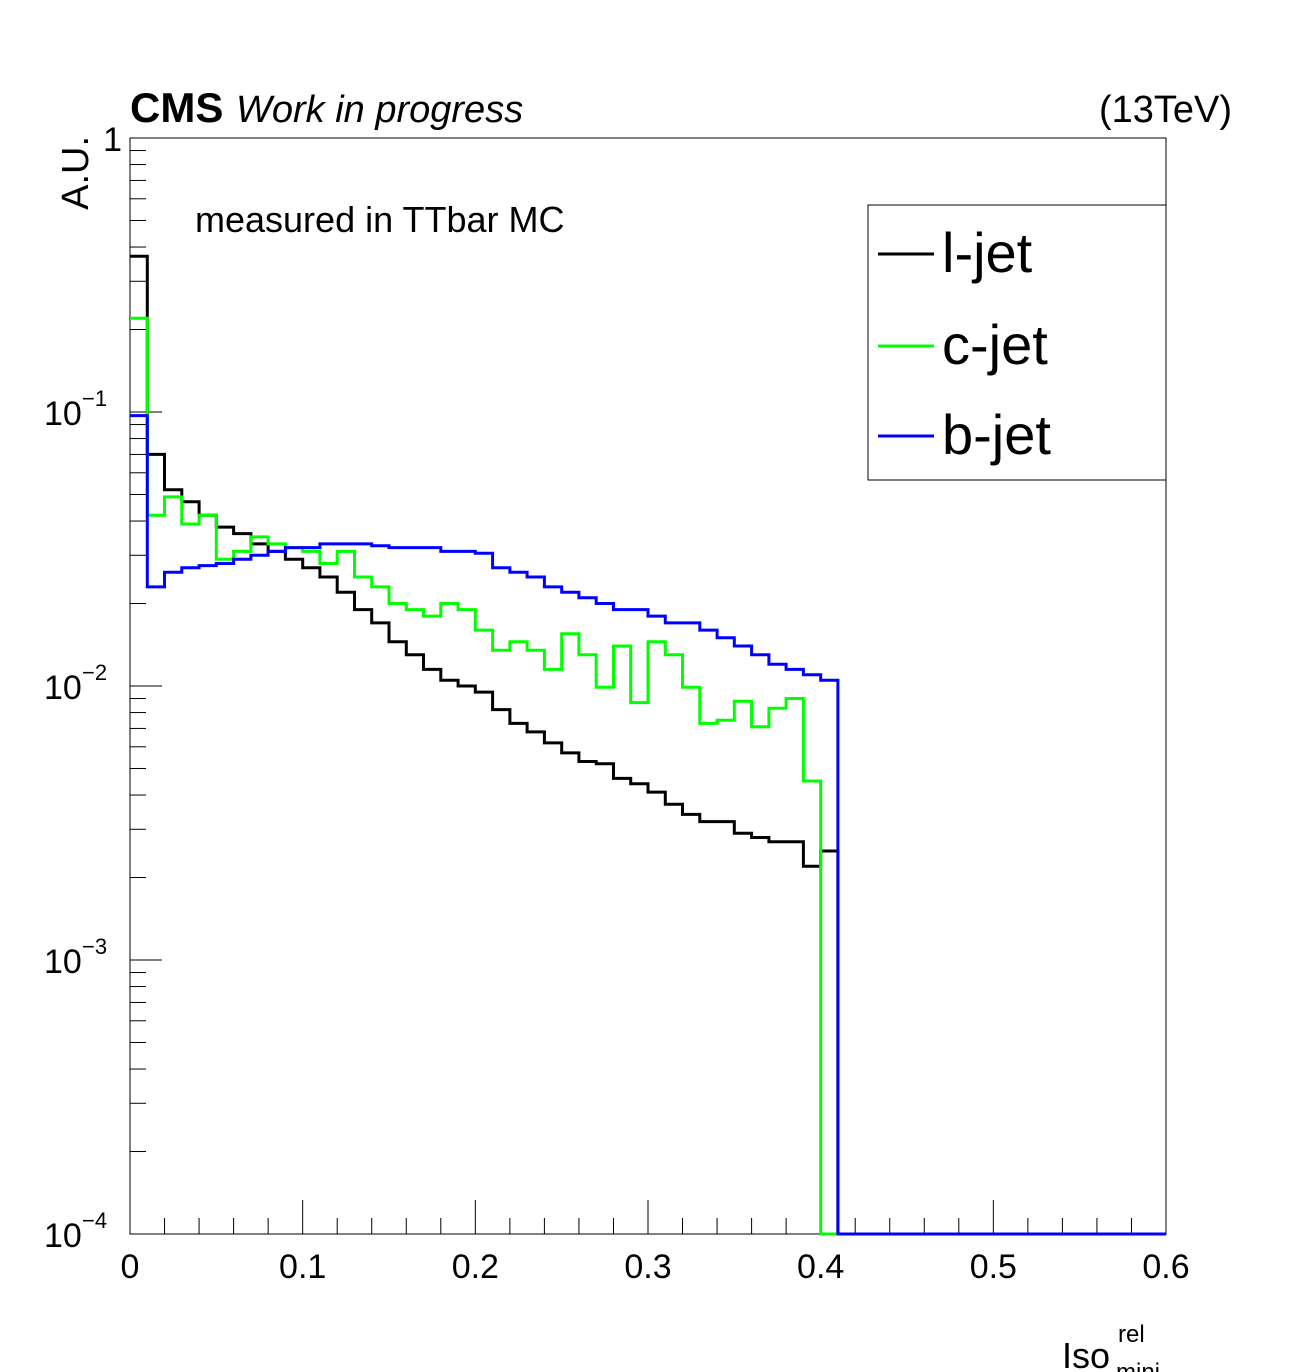 The width and height of the screenshot is (1296, 1372). I want to click on energy-label: (13TeV), so click(1165, 110).